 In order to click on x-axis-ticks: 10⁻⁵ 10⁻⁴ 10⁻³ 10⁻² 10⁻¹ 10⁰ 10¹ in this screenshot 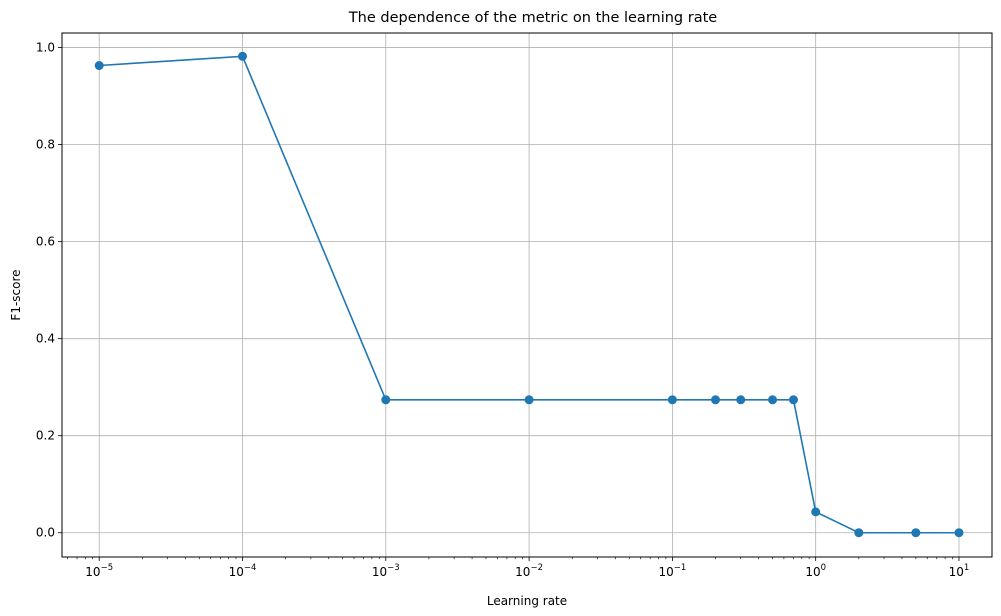, I will do `click(527, 568)`.